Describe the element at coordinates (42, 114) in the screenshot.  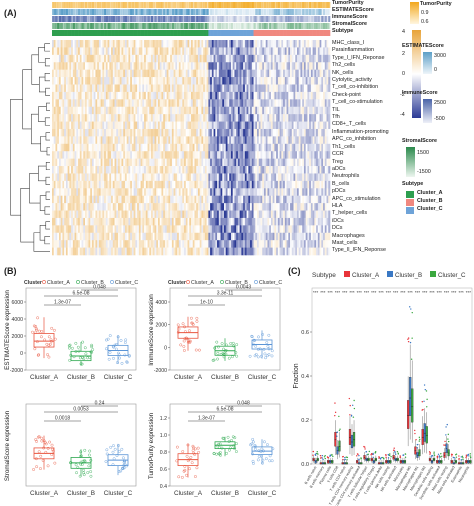
I see `dendrogram-branch` at that location.